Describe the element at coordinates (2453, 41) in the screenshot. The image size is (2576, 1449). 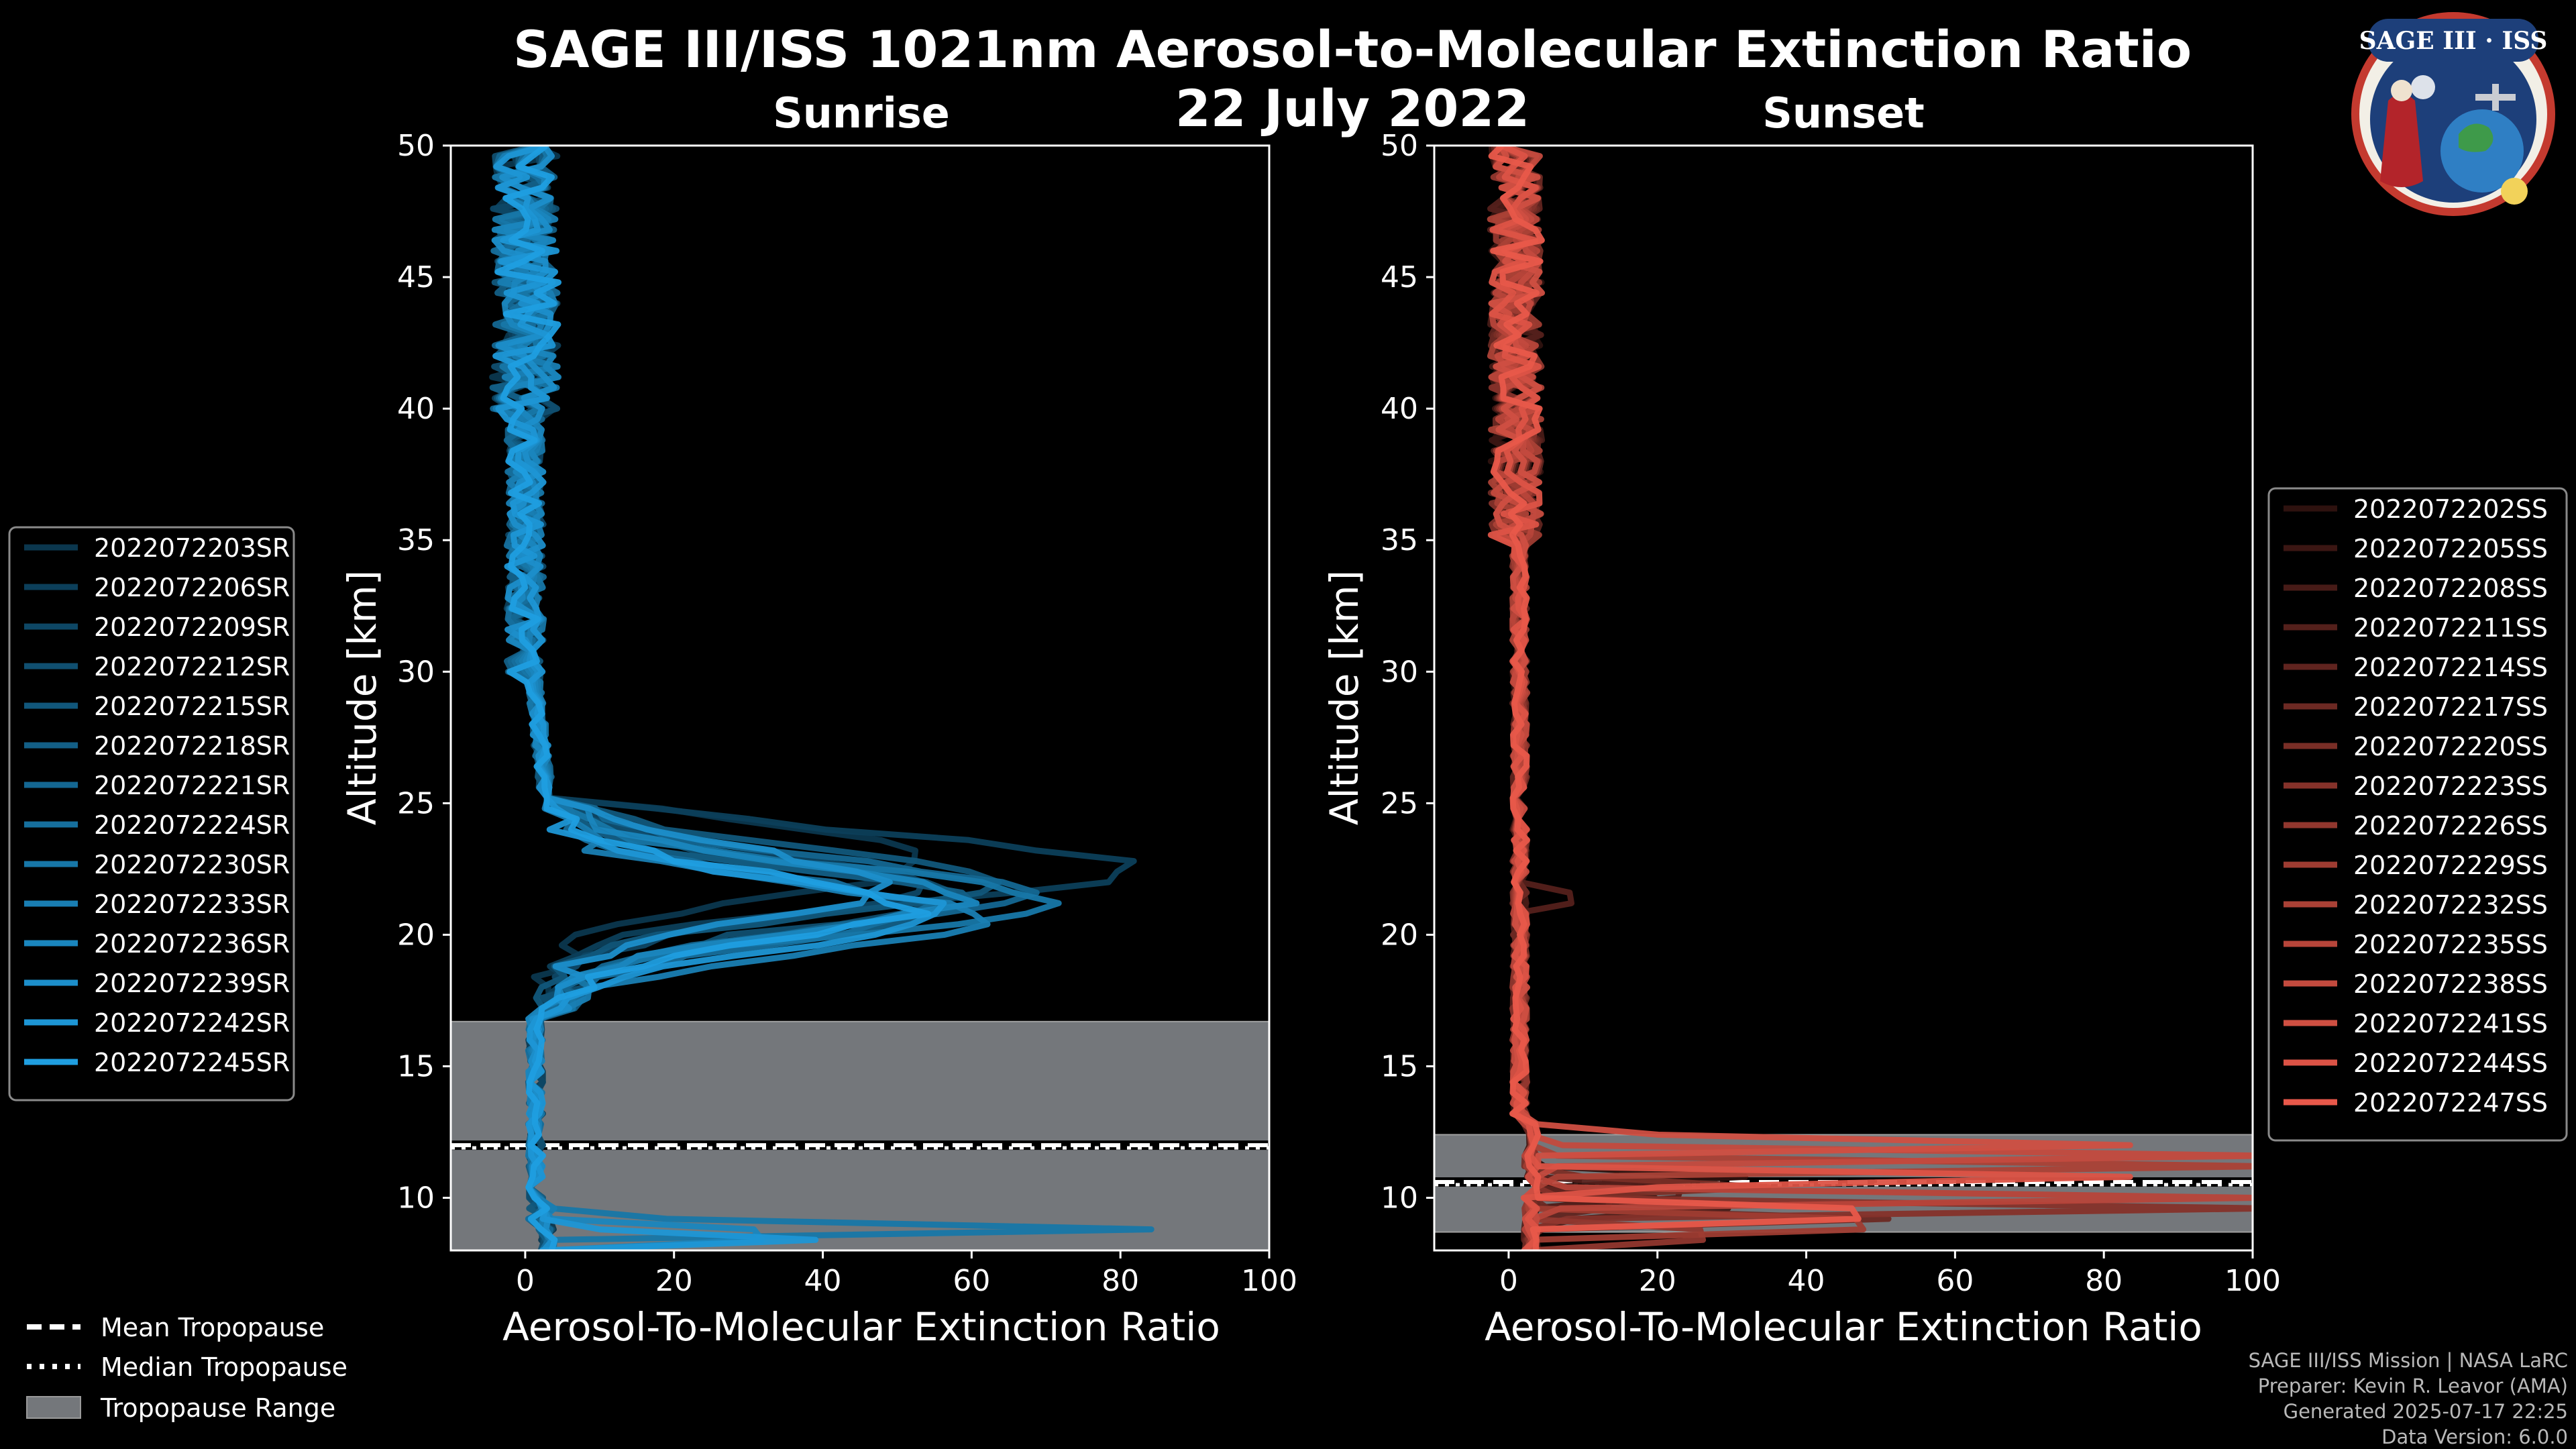
I see `badge-text: SAGE III · ISS` at that location.